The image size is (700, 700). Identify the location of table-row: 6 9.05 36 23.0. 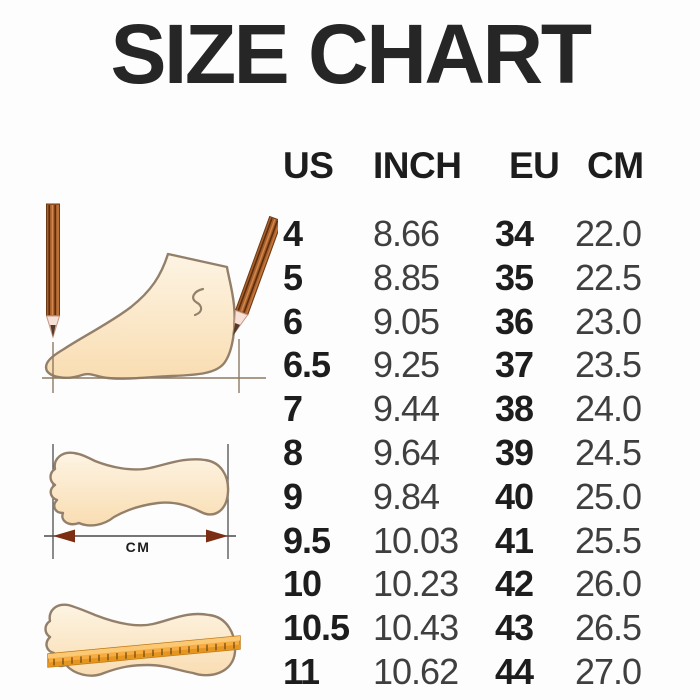
(474, 322).